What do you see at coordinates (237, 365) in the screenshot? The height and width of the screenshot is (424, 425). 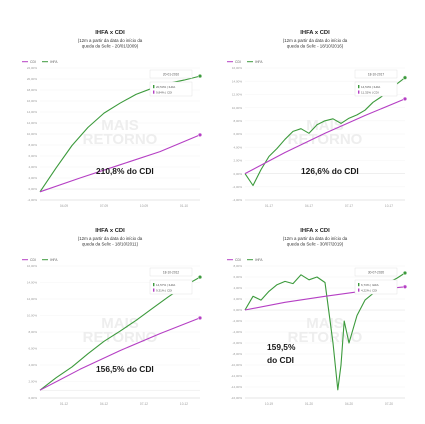 I see `y-tick-label: -10,00%` at bounding box center [237, 365].